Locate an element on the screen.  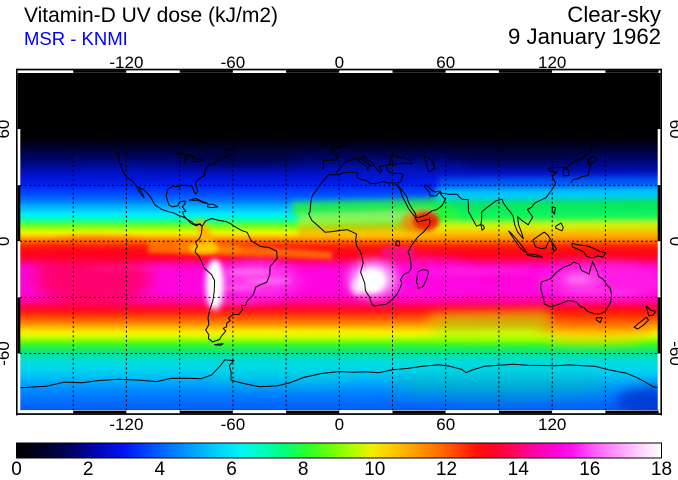
svg-text: 4 is located at coordinates (160, 469).